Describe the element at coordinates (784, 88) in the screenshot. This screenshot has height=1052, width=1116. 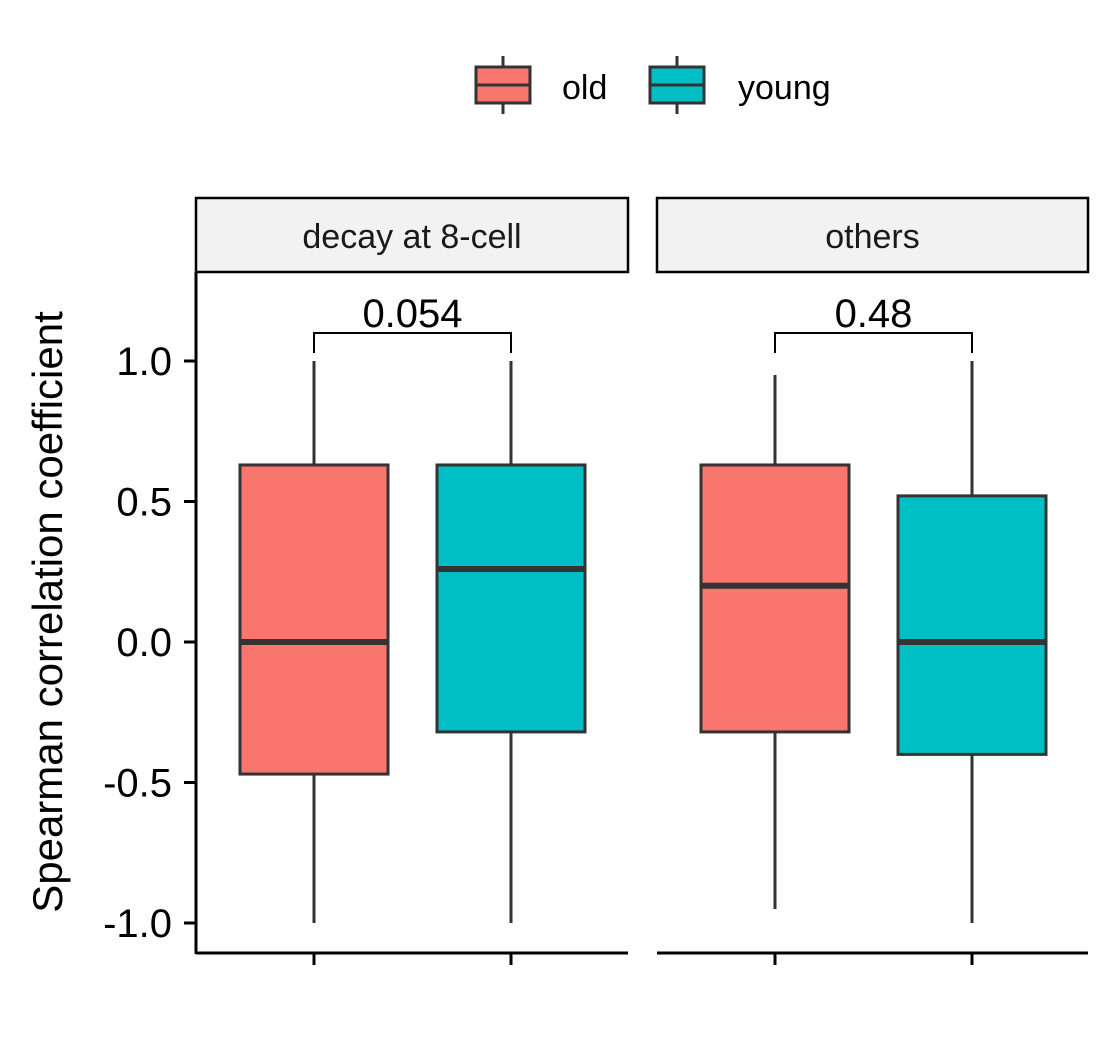
I see `legend-label-young: young` at that location.